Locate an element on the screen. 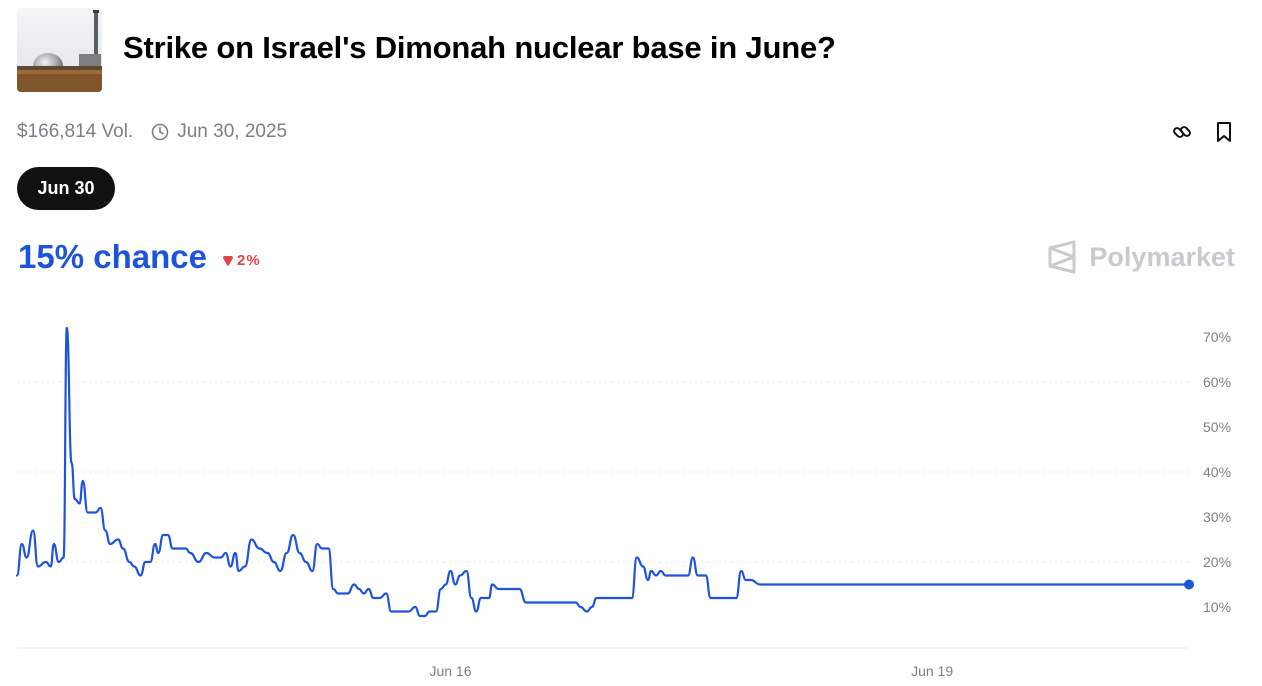  chance-value: 15% chance is located at coordinates (112, 256).